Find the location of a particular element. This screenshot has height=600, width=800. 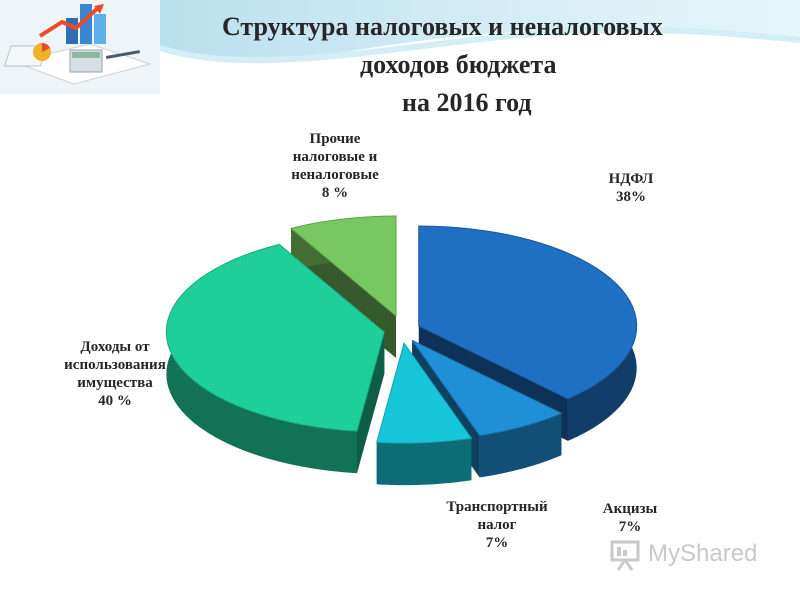

slice-top-prochie is located at coordinates (343, 266).